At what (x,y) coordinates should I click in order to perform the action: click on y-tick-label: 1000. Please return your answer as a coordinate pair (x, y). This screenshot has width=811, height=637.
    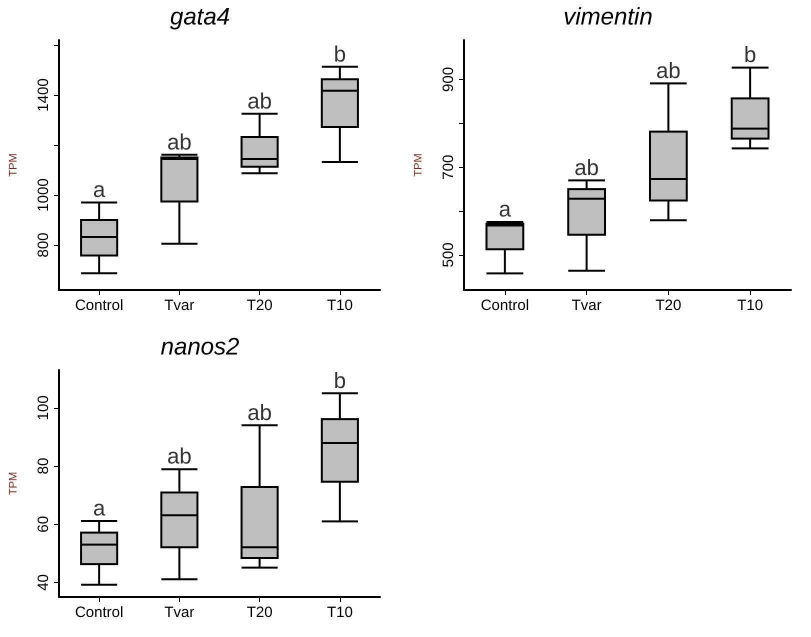
    Looking at the image, I should click on (43, 195).